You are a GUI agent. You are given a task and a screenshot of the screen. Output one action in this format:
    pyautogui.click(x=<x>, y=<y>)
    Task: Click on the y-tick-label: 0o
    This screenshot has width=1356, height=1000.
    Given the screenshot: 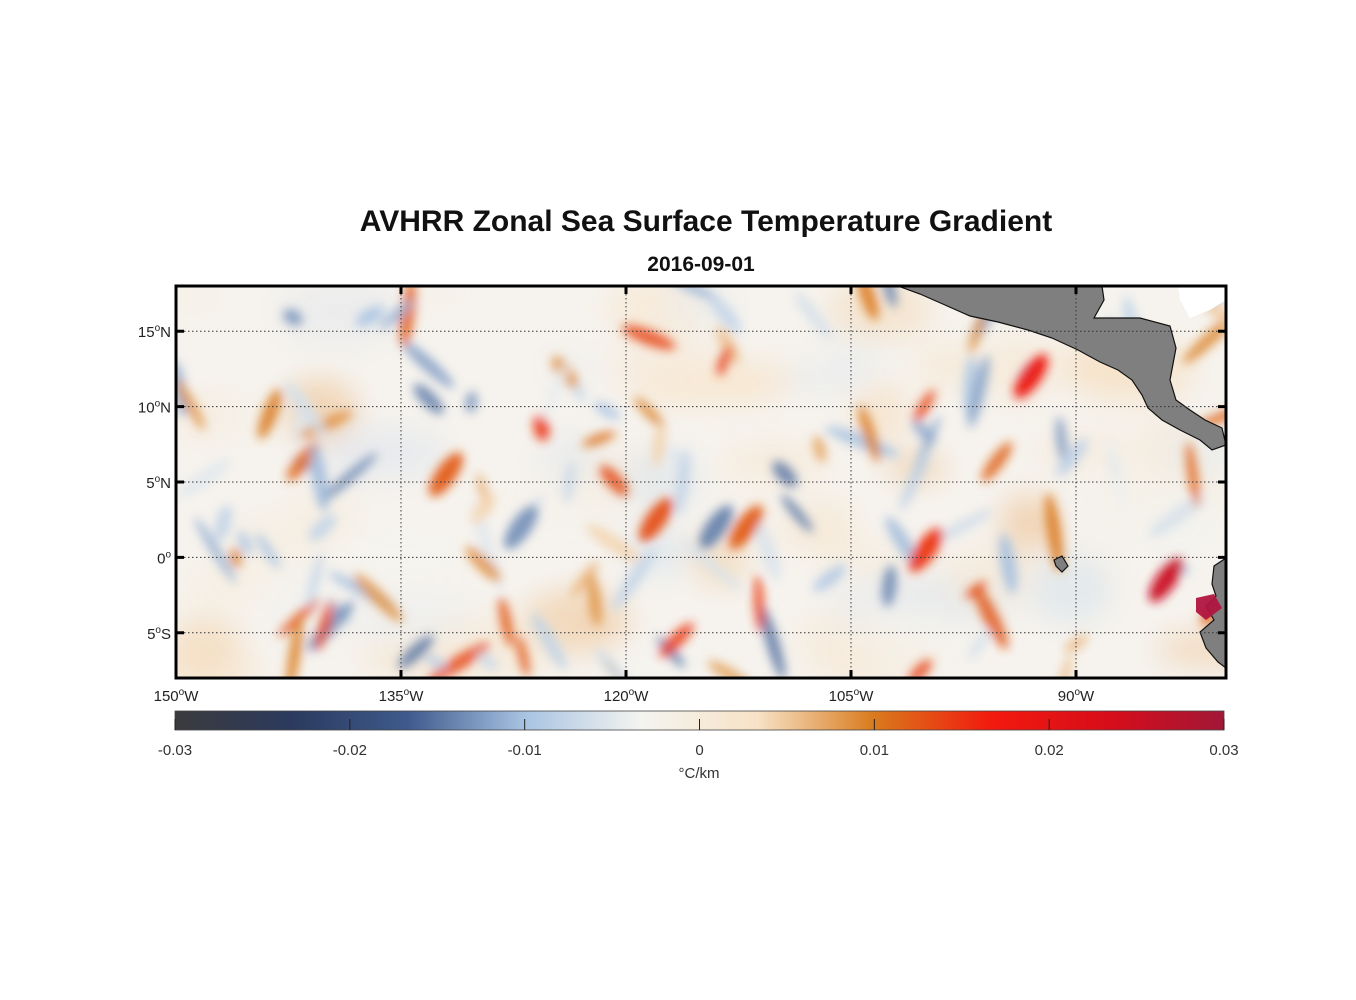 What is the action you would take?
    pyautogui.click(x=164, y=558)
    